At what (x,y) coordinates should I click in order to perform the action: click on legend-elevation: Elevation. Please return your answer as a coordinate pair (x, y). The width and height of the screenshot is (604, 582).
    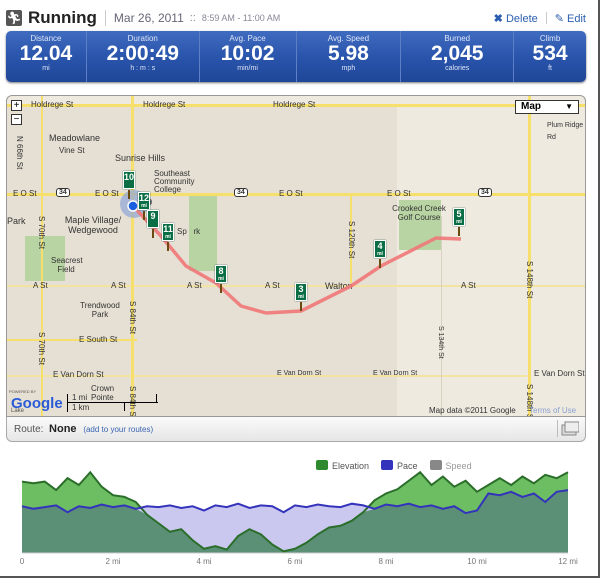
    Looking at the image, I should click on (342, 465).